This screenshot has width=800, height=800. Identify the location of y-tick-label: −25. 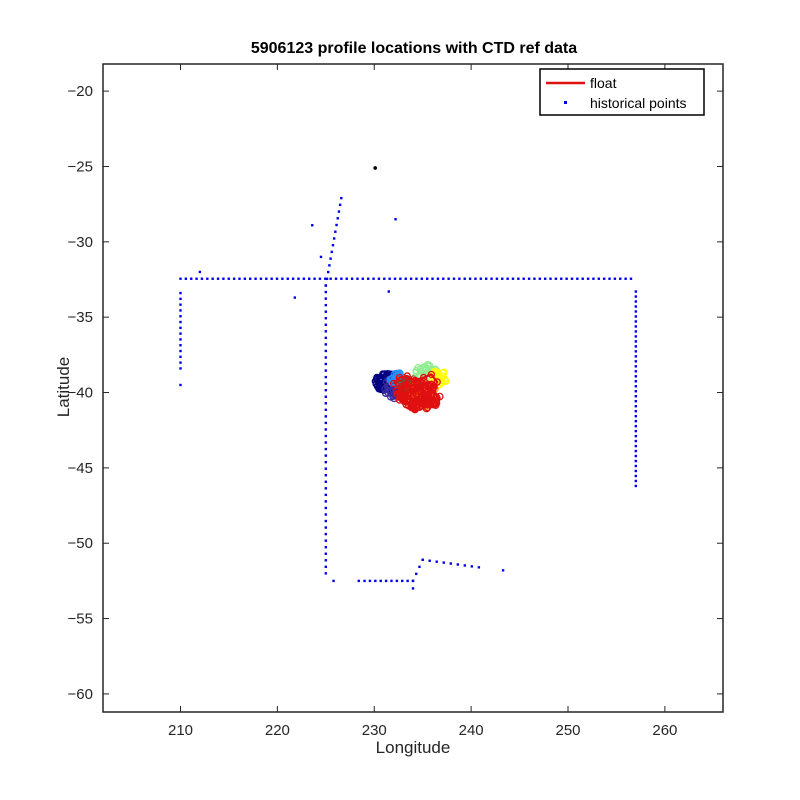
(80, 166).